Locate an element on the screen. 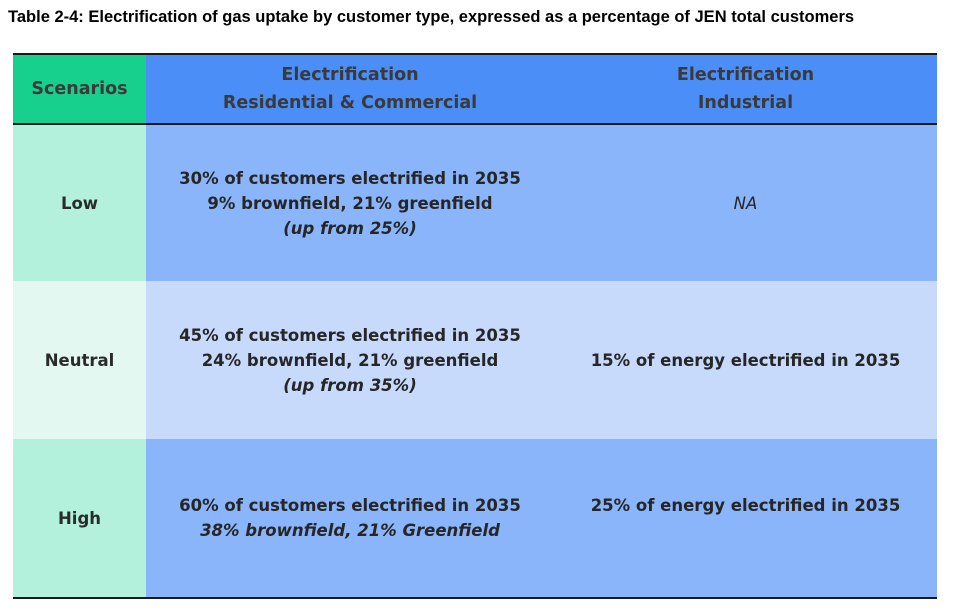 Image resolution: width=956 pixels, height=614 pixels. industrial-value: 25% of energy electrified in 2035 is located at coordinates (745, 505).